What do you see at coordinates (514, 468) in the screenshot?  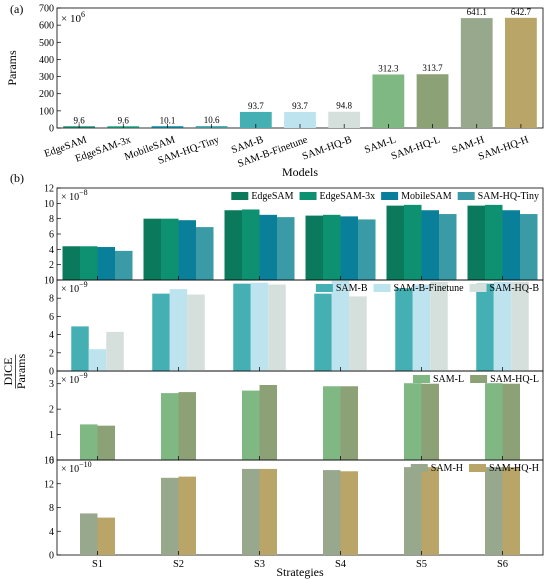 I see `panel-b-legend-label: SAM-HQ-H` at bounding box center [514, 468].